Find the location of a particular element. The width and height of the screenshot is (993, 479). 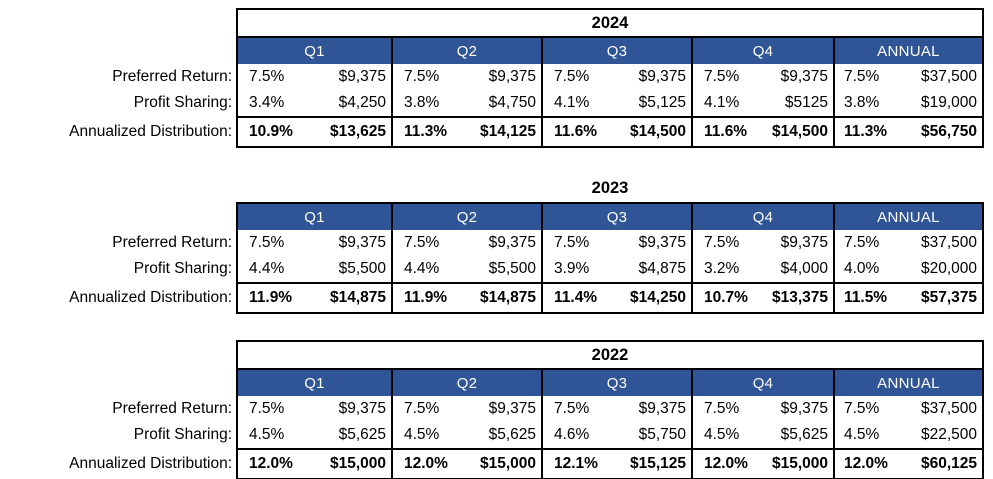

cell-group: 11.3% $56,750 is located at coordinates (907, 132).